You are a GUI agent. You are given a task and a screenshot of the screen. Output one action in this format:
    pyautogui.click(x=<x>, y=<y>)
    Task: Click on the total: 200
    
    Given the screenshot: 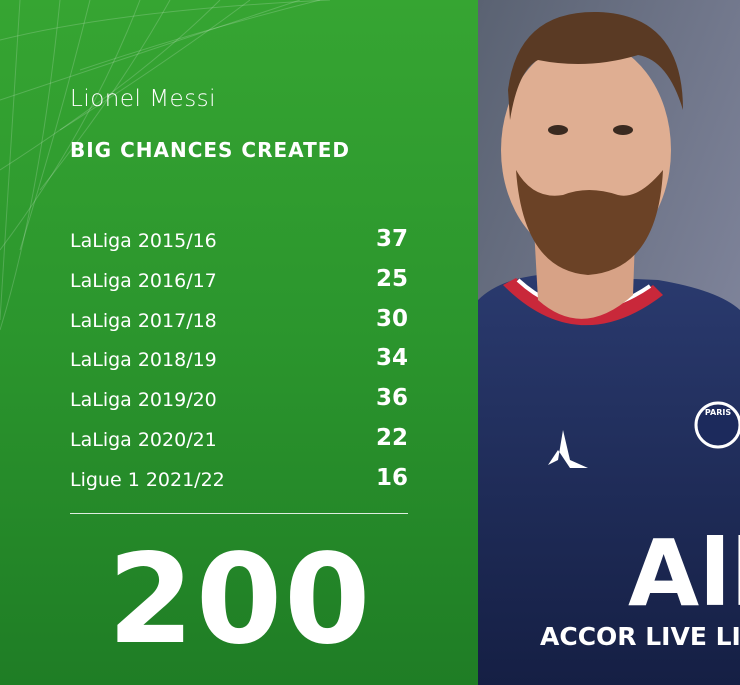 What is the action you would take?
    pyautogui.click(x=240, y=600)
    